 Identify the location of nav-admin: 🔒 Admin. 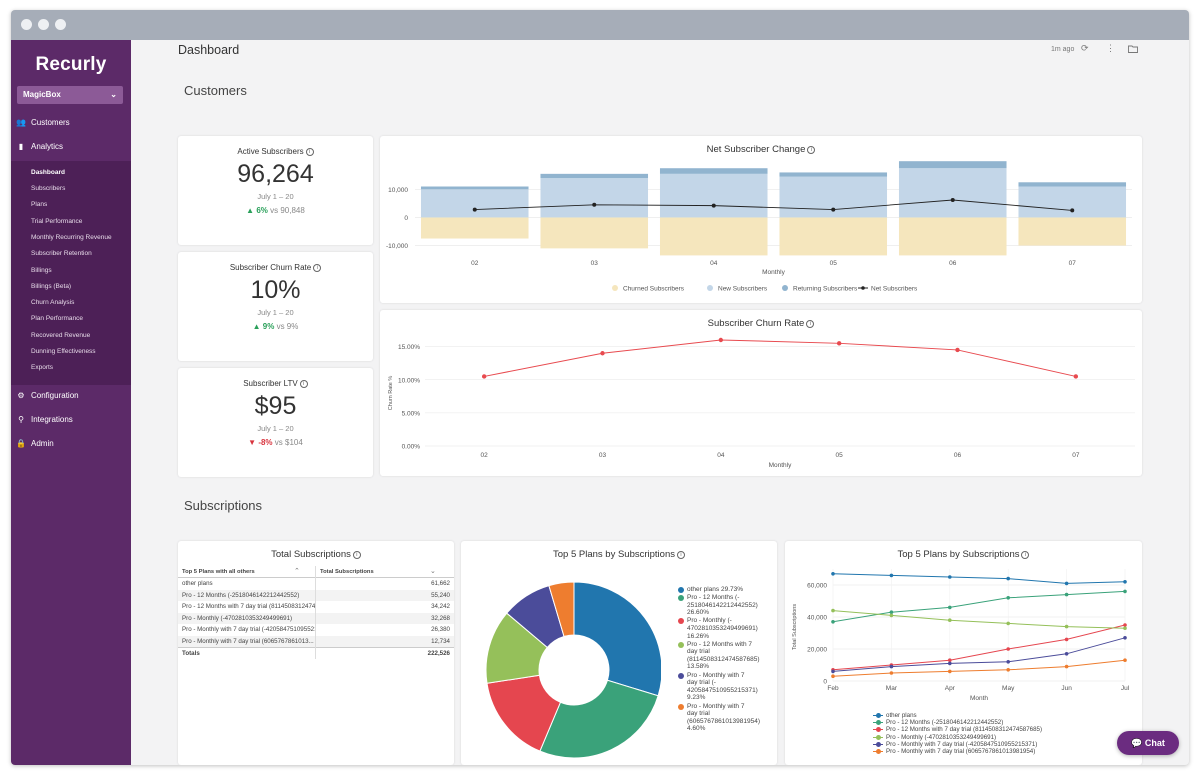
(71, 444).